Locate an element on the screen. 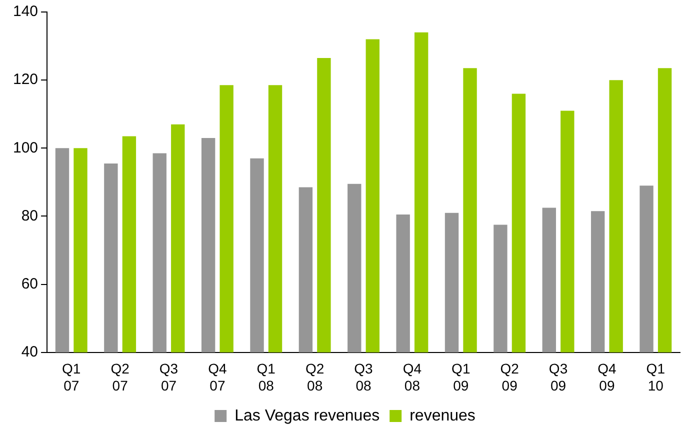 This screenshot has width=692, height=438. x-tick-label: Q3 07 is located at coordinates (168, 377).